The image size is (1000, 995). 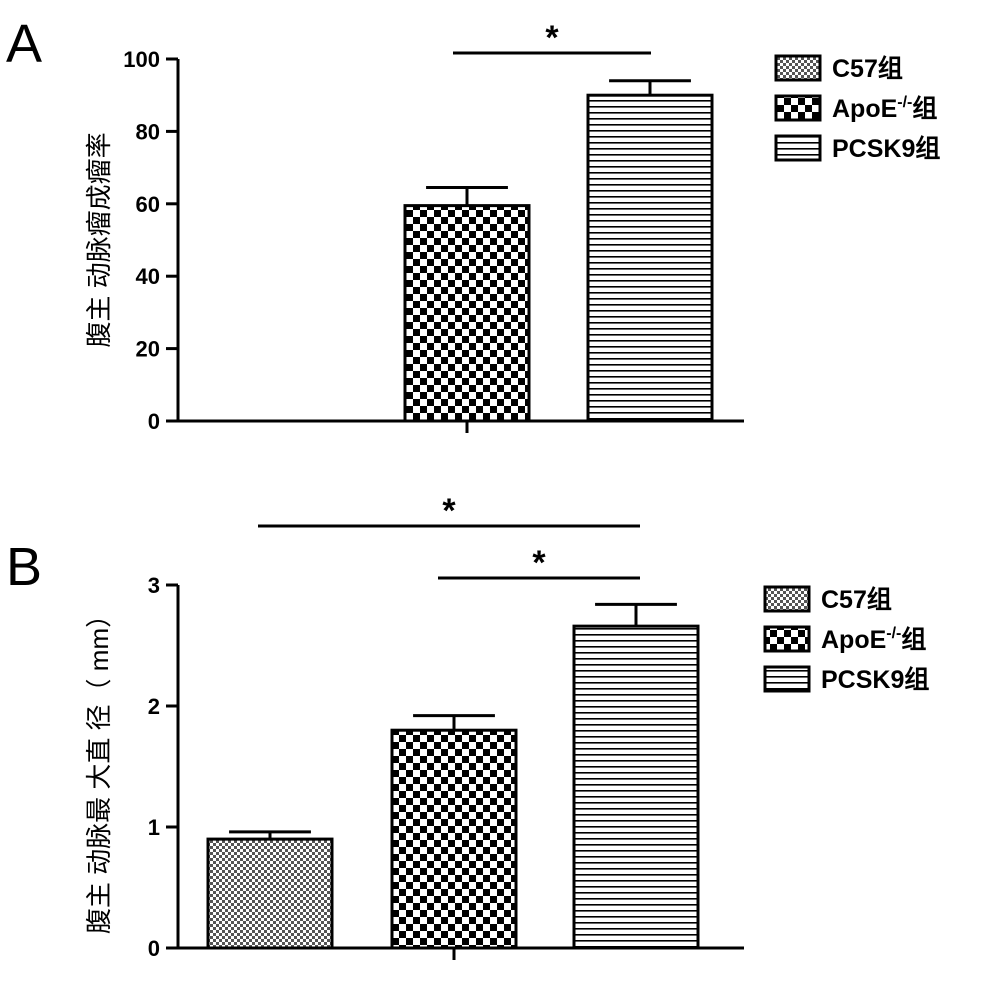 What do you see at coordinates (886, 149) in the screenshot?
I see `panel-a-legend-label: PCSK9组` at bounding box center [886, 149].